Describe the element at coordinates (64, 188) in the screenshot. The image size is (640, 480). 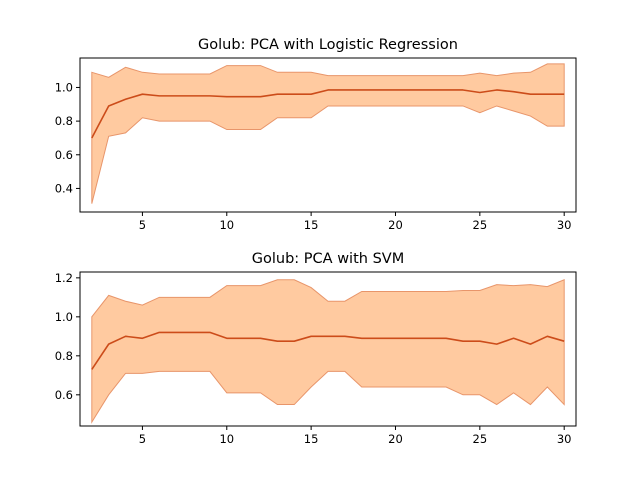
I see `y-tick-label: 0.4` at that location.